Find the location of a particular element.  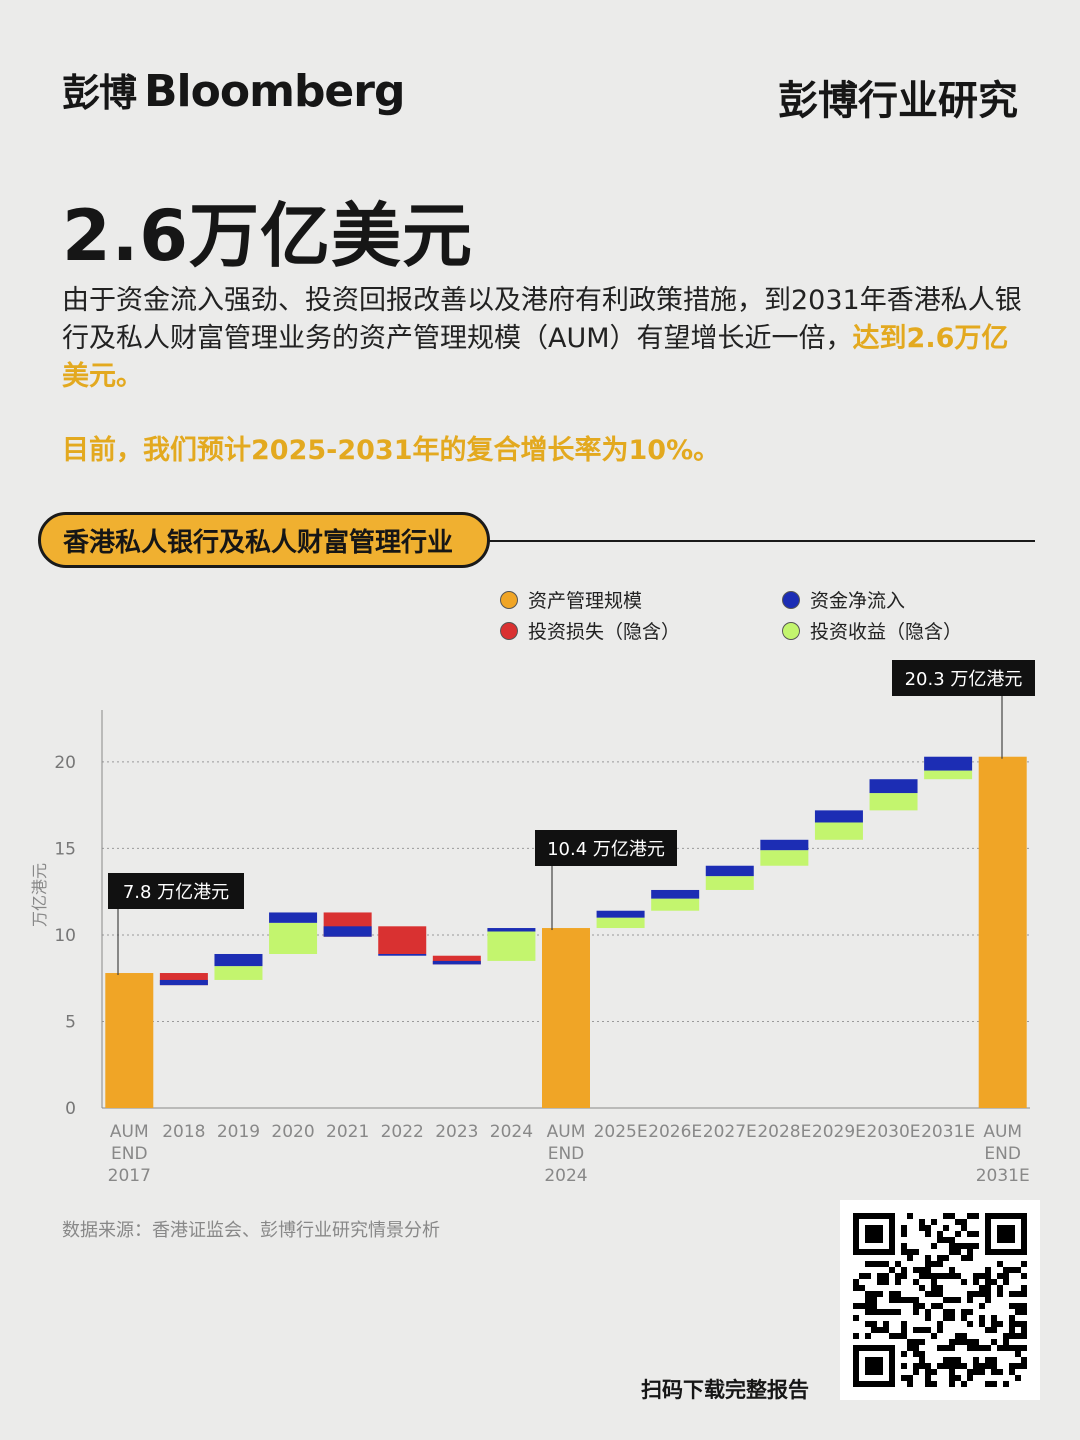

x-tick-label-line: 2020 is located at coordinates (292, 1132).